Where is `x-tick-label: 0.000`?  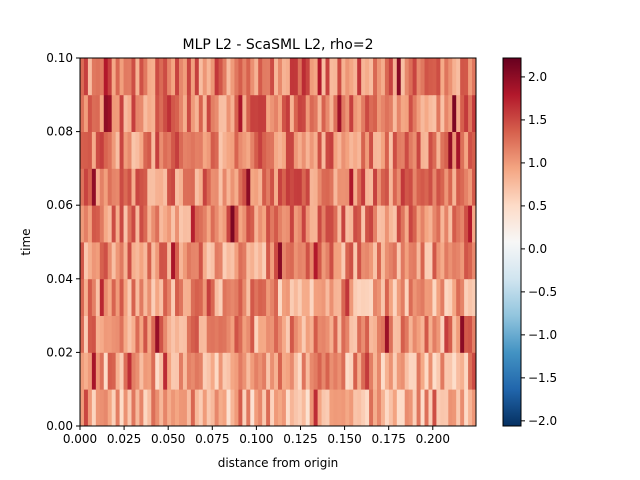 x-tick-label: 0.000 is located at coordinates (80, 439).